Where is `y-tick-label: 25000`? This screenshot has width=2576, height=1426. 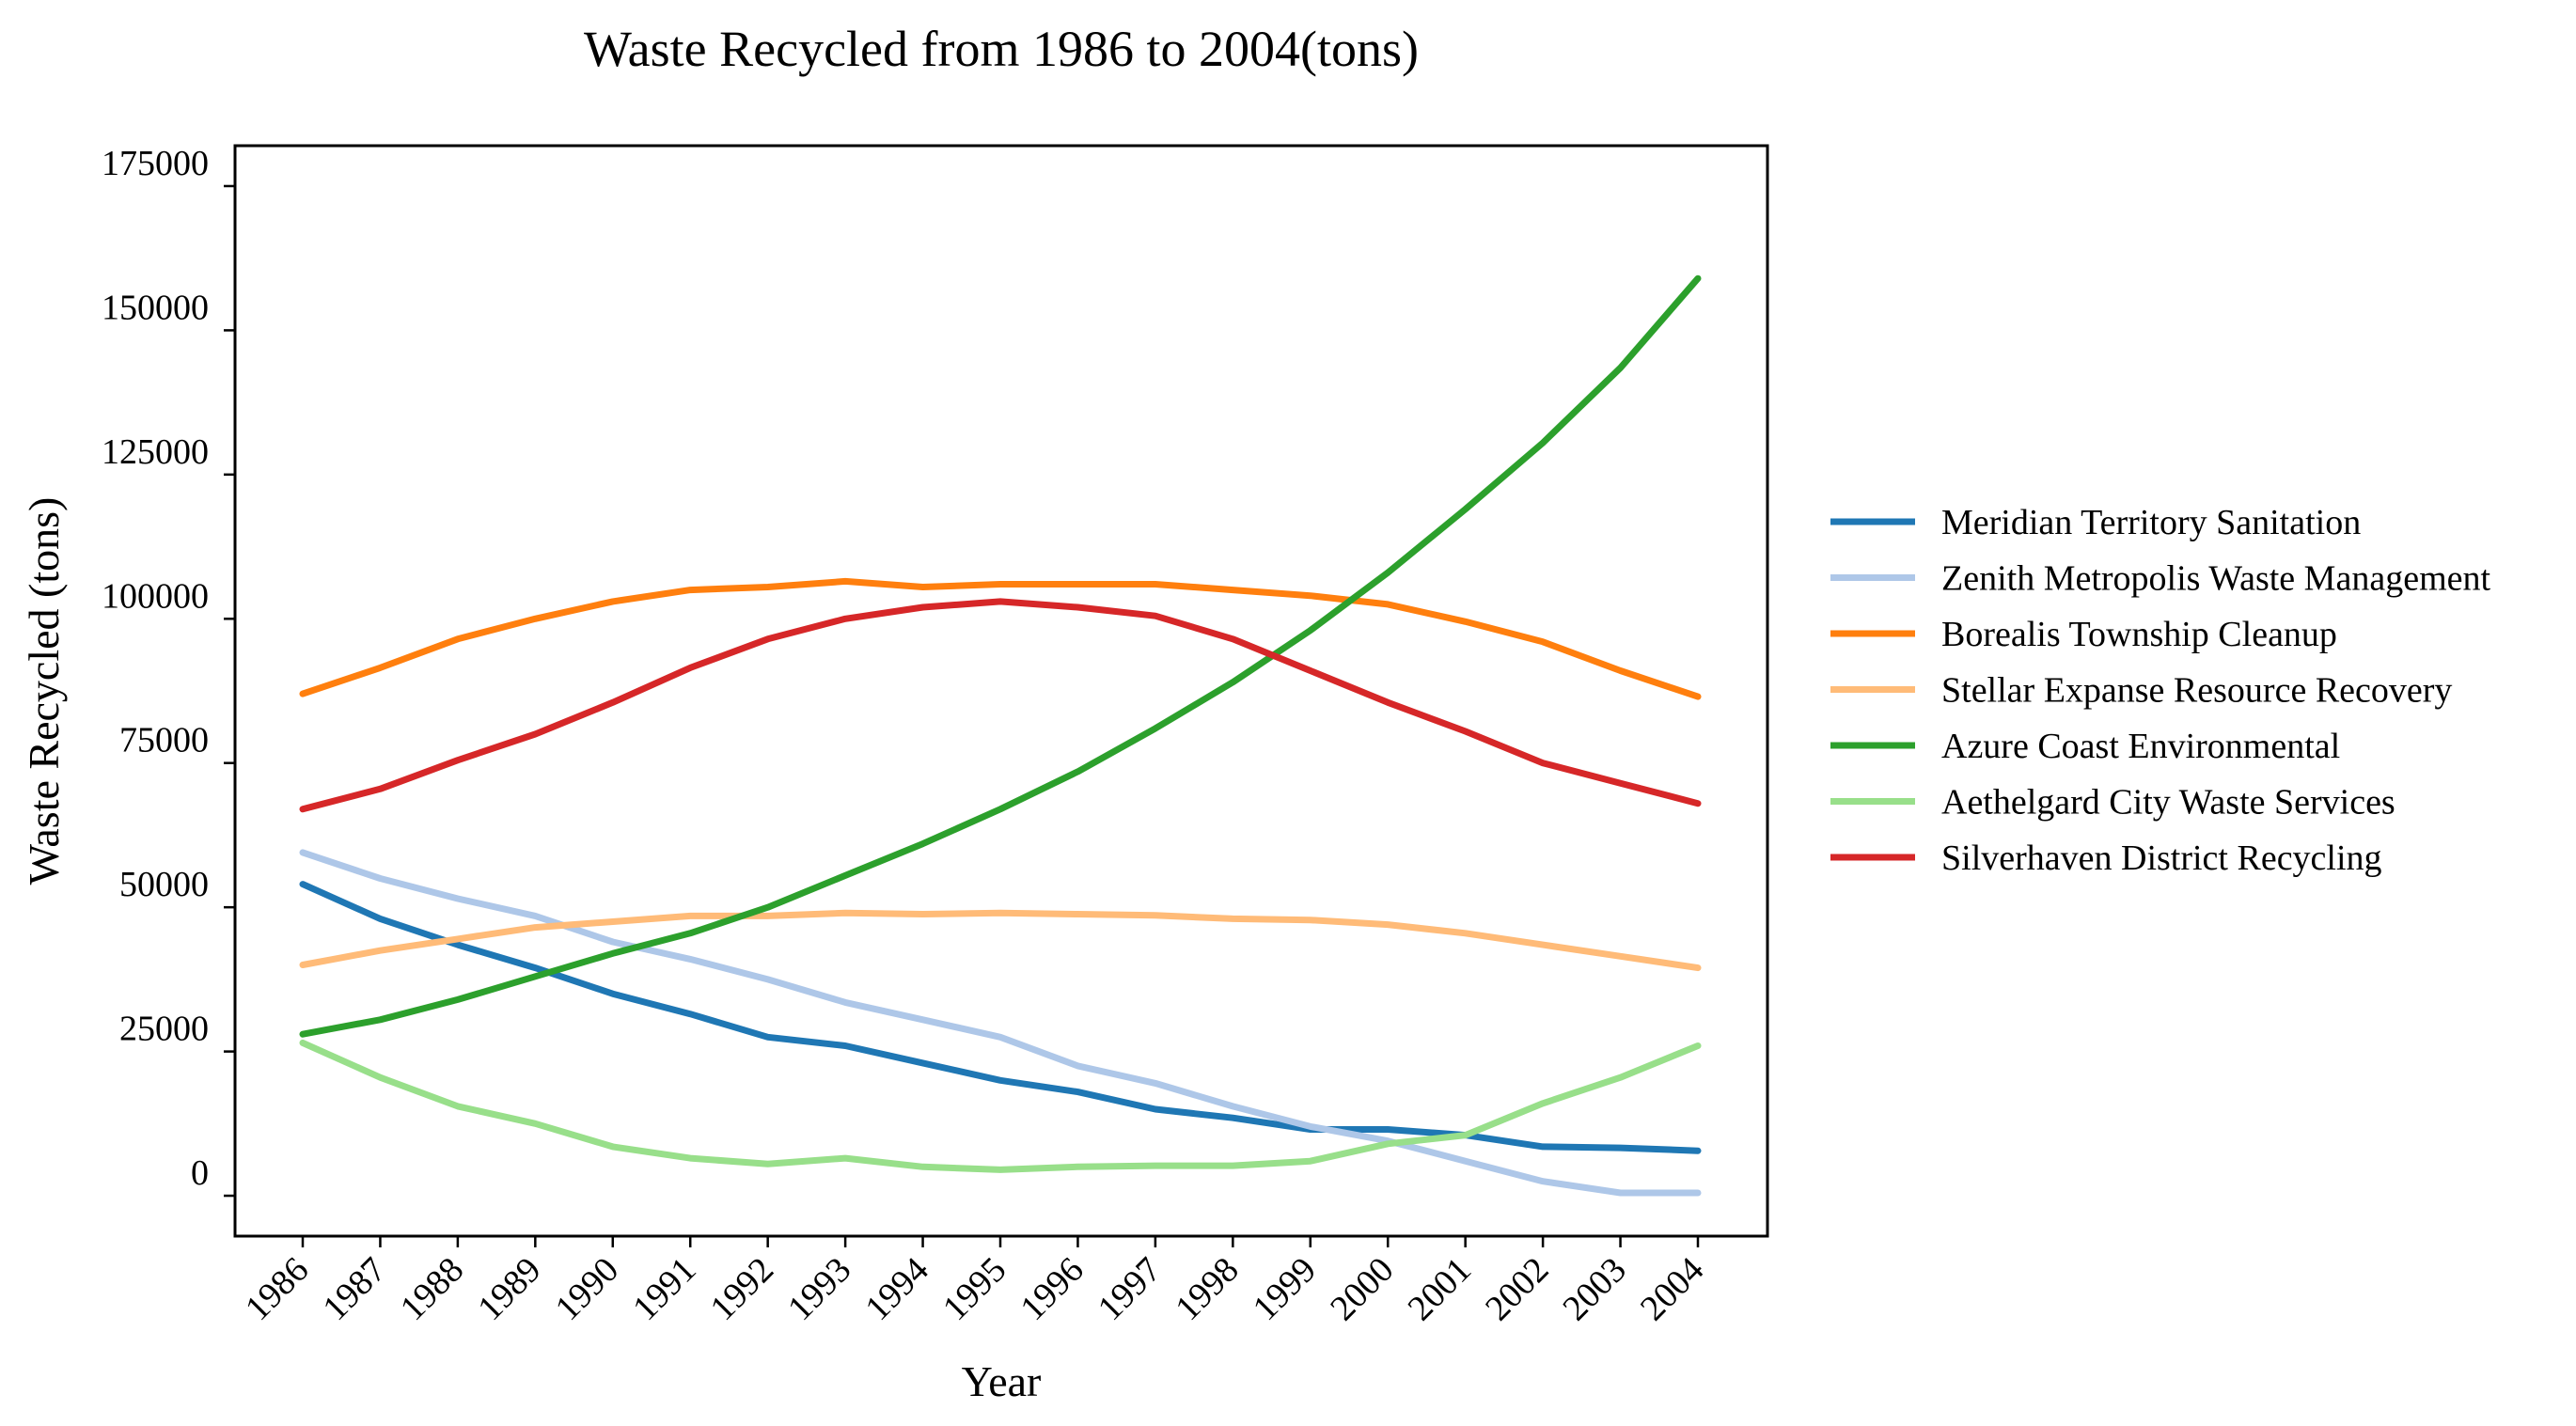
y-tick-label: 25000 is located at coordinates (164, 1029).